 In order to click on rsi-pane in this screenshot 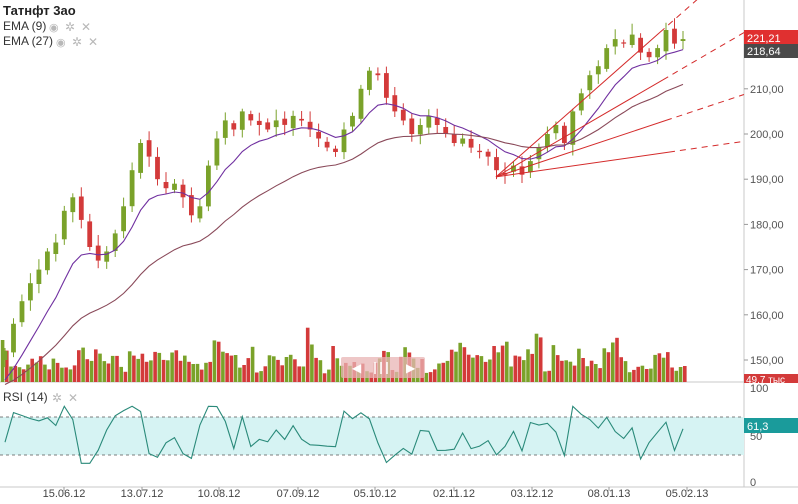, I will do `click(372, 434)`.